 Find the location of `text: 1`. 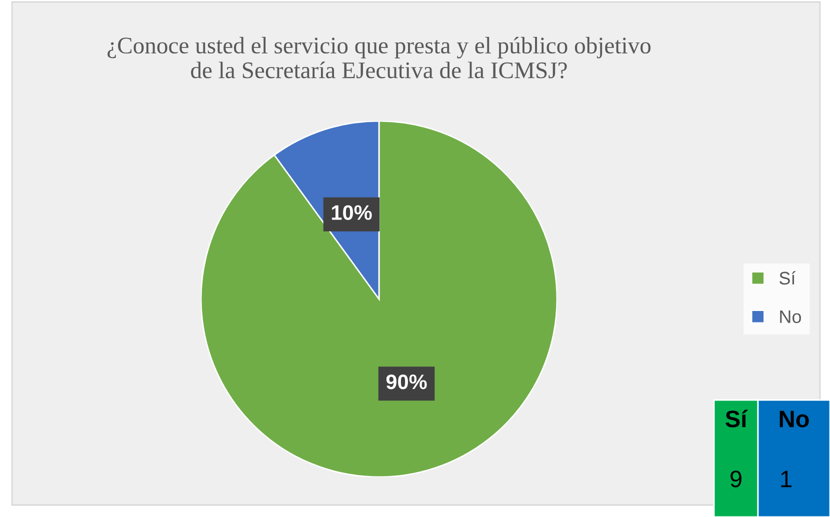

text: 1 is located at coordinates (786, 479).